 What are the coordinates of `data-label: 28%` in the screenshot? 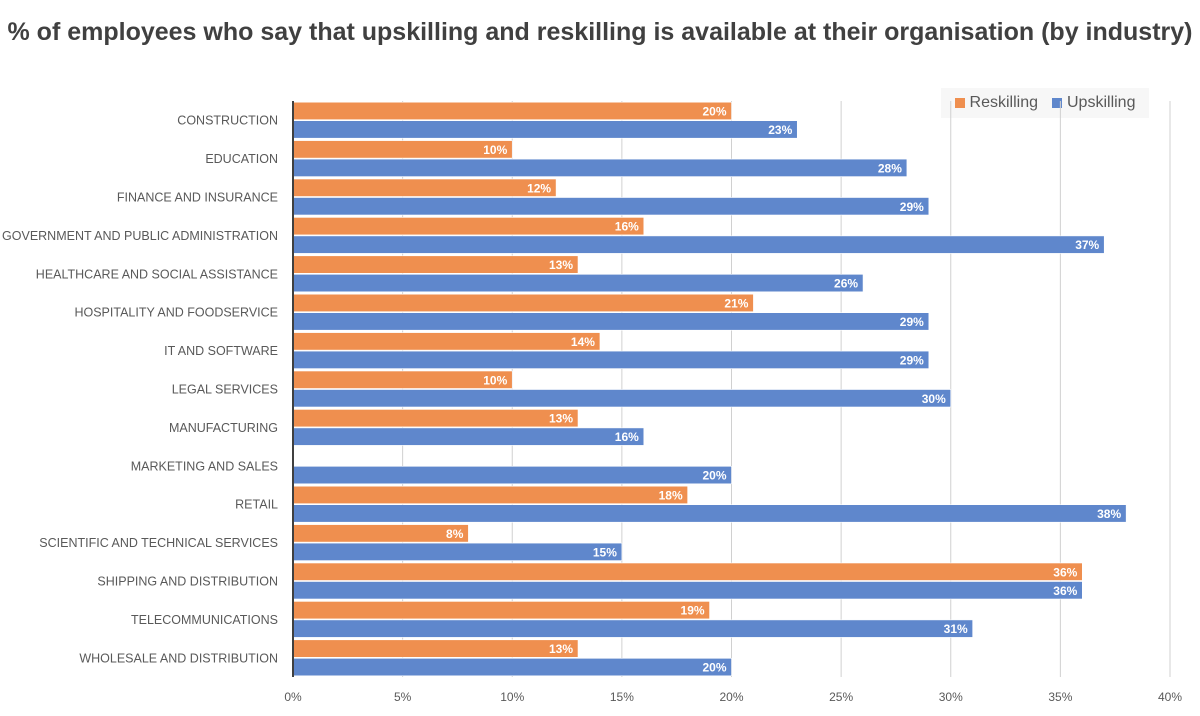 It's located at (890, 168).